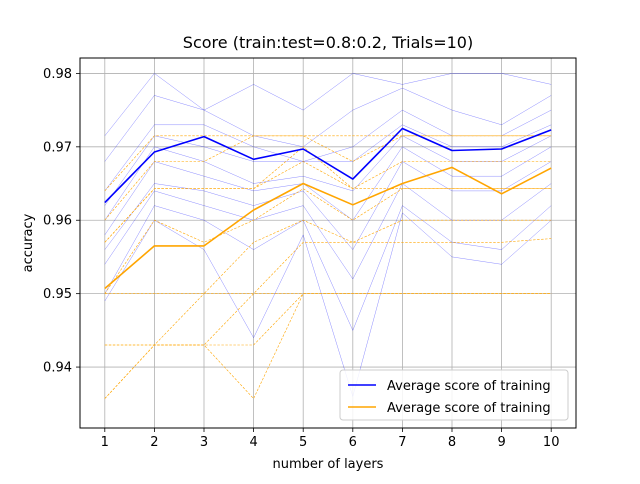  I want to click on x-axis-label: number of layers, so click(328, 464).